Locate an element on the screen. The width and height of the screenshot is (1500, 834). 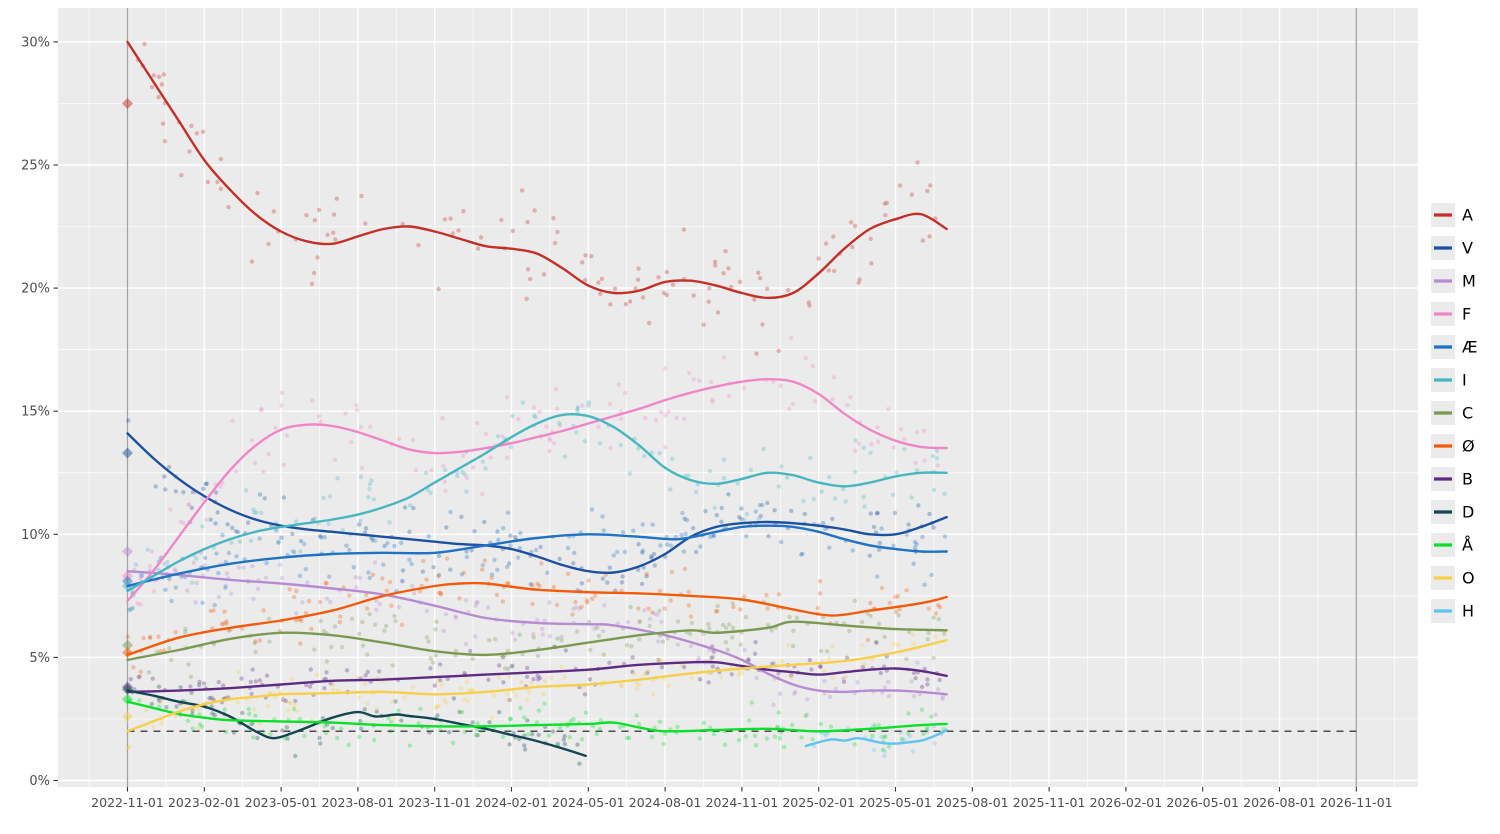
trend-line-Å is located at coordinates (537, 716).